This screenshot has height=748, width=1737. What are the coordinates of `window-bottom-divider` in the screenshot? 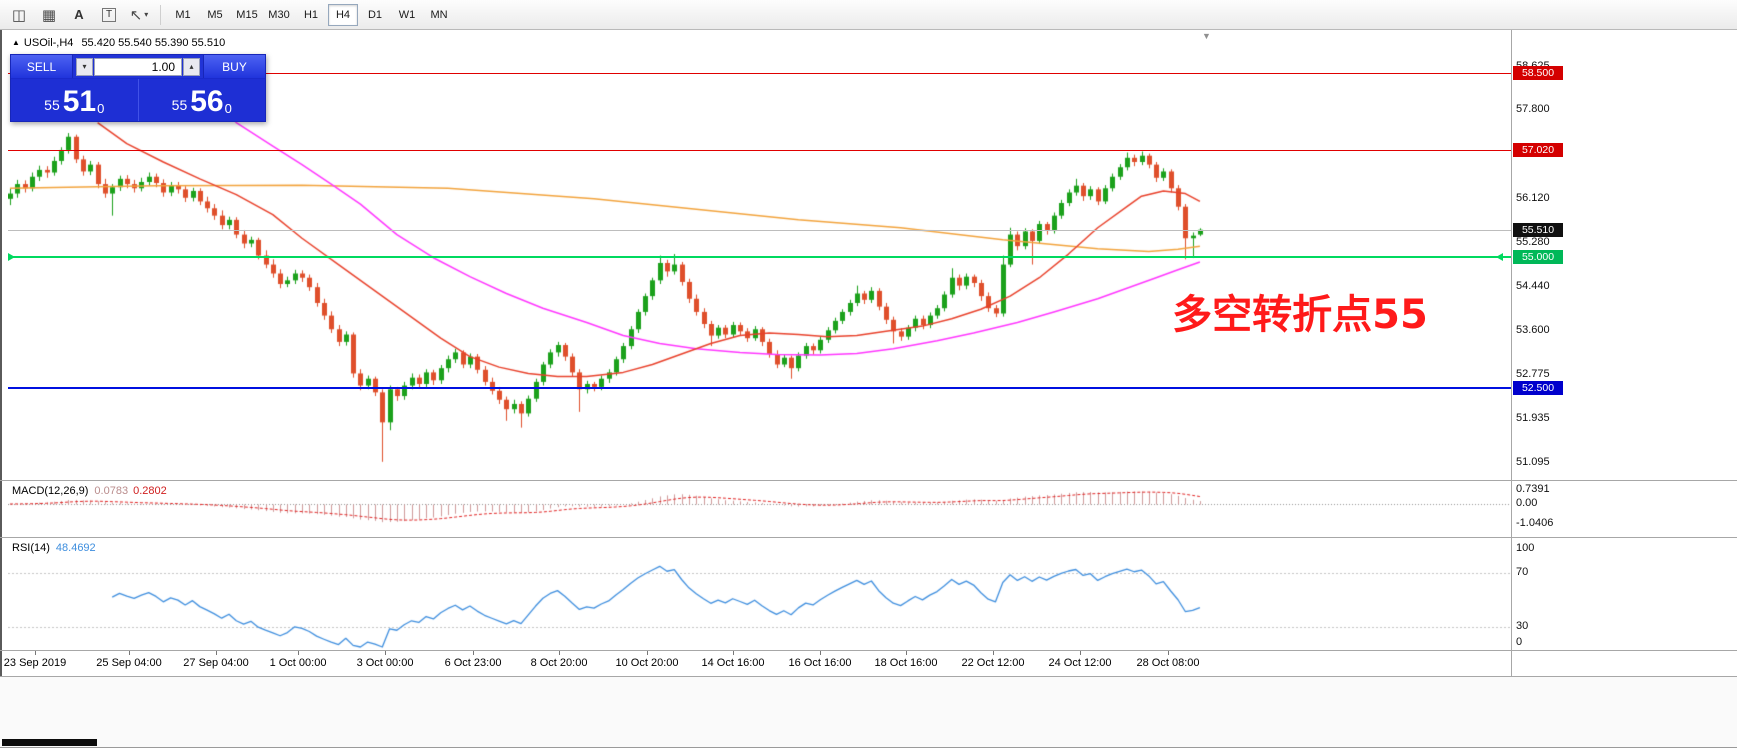 It's located at (868, 676).